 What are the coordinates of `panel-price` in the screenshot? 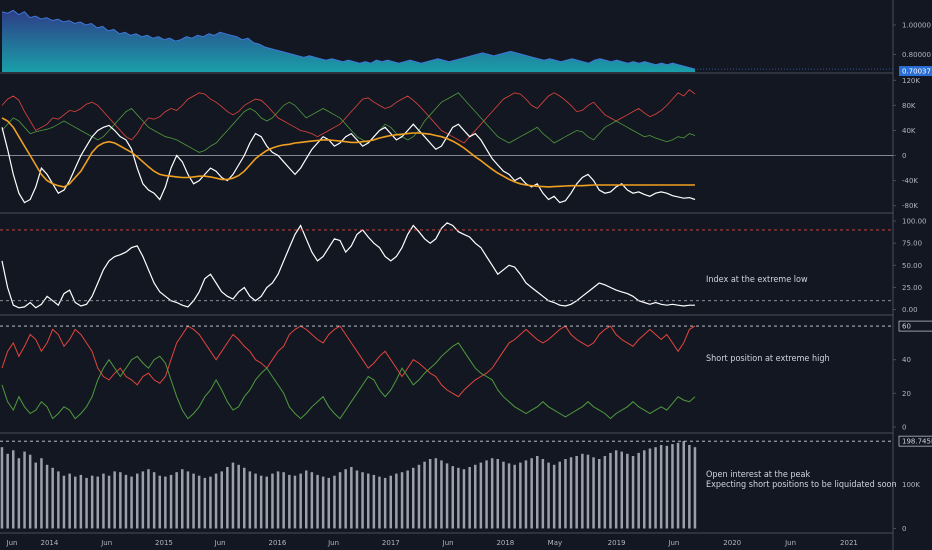 It's located at (348, 41).